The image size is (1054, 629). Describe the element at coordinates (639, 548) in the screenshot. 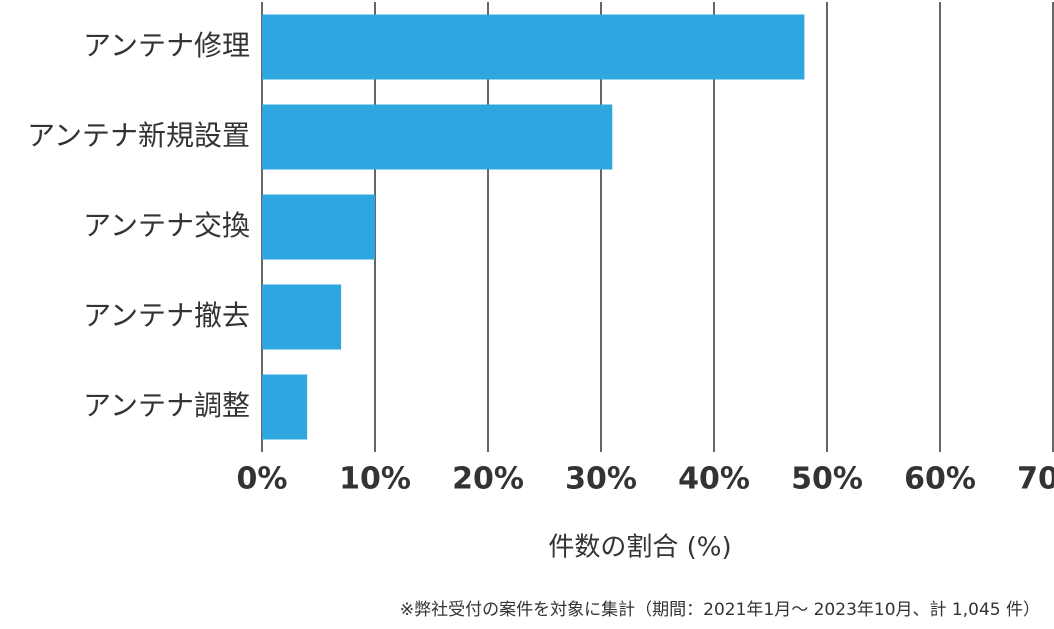

I see `x-axis-label: 件数の割合 (%)` at that location.